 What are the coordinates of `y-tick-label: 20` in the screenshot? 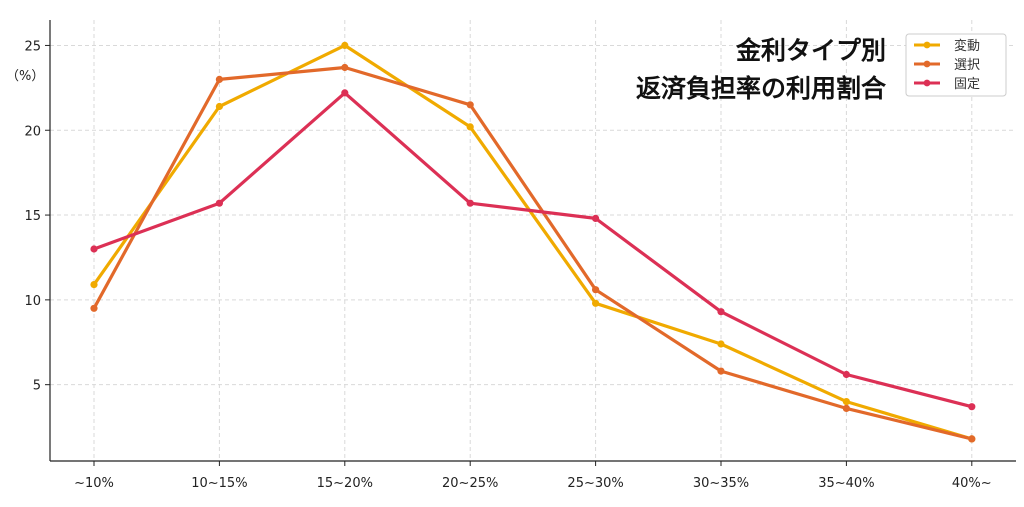 It's located at (32, 131).